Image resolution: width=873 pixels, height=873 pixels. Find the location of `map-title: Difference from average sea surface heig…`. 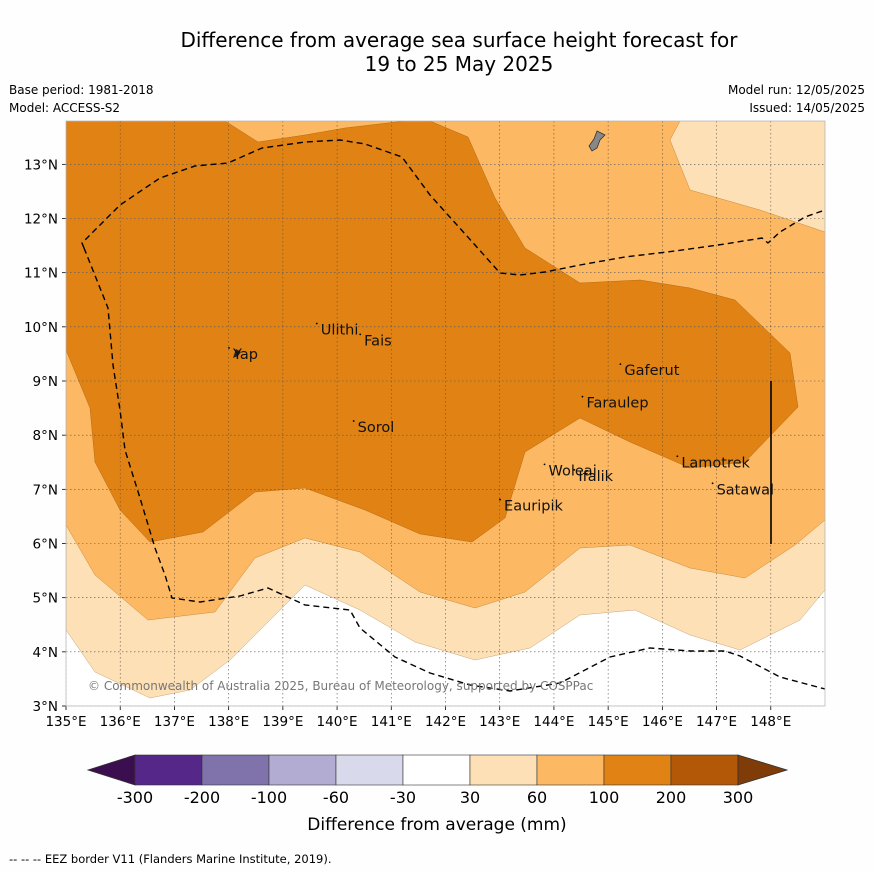

map-title: Difference from average sea surface heig… is located at coordinates (436, 52).